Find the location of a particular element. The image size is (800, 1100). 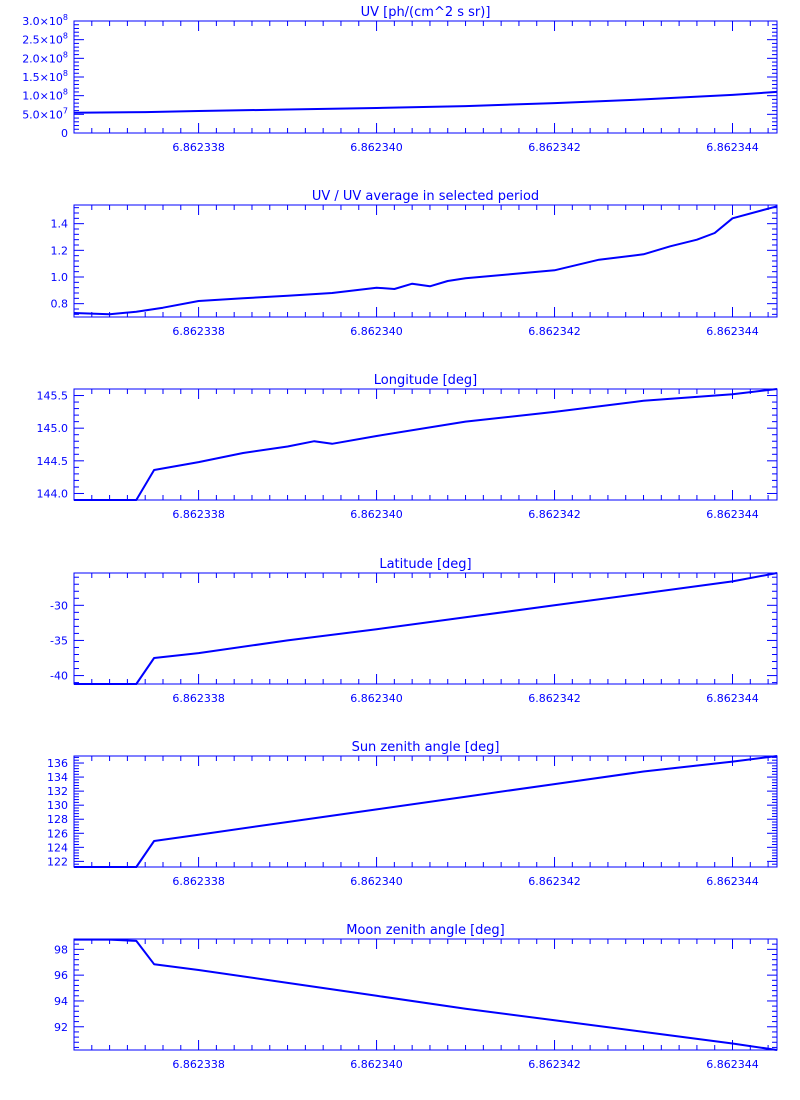

y-tick-label: 94 is located at coordinates (61, 1001).